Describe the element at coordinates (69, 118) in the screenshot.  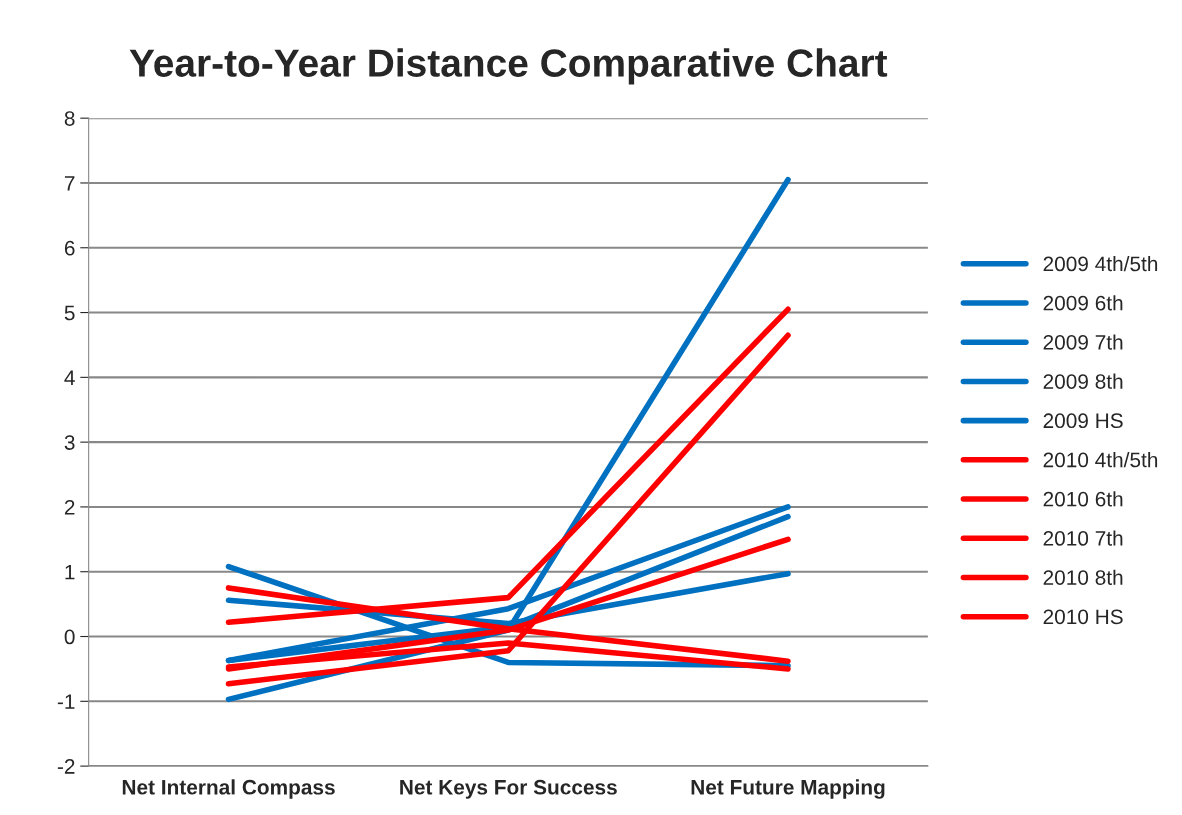
I see `y-tick-label: 8` at that location.